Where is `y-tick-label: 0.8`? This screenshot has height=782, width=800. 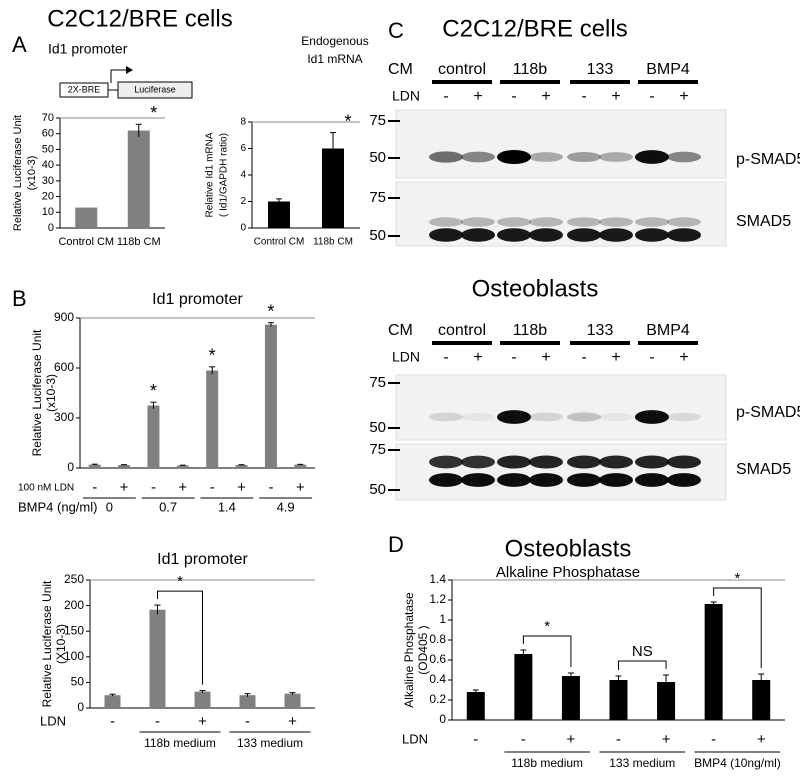 y-tick-label: 0.8 is located at coordinates (437, 639).